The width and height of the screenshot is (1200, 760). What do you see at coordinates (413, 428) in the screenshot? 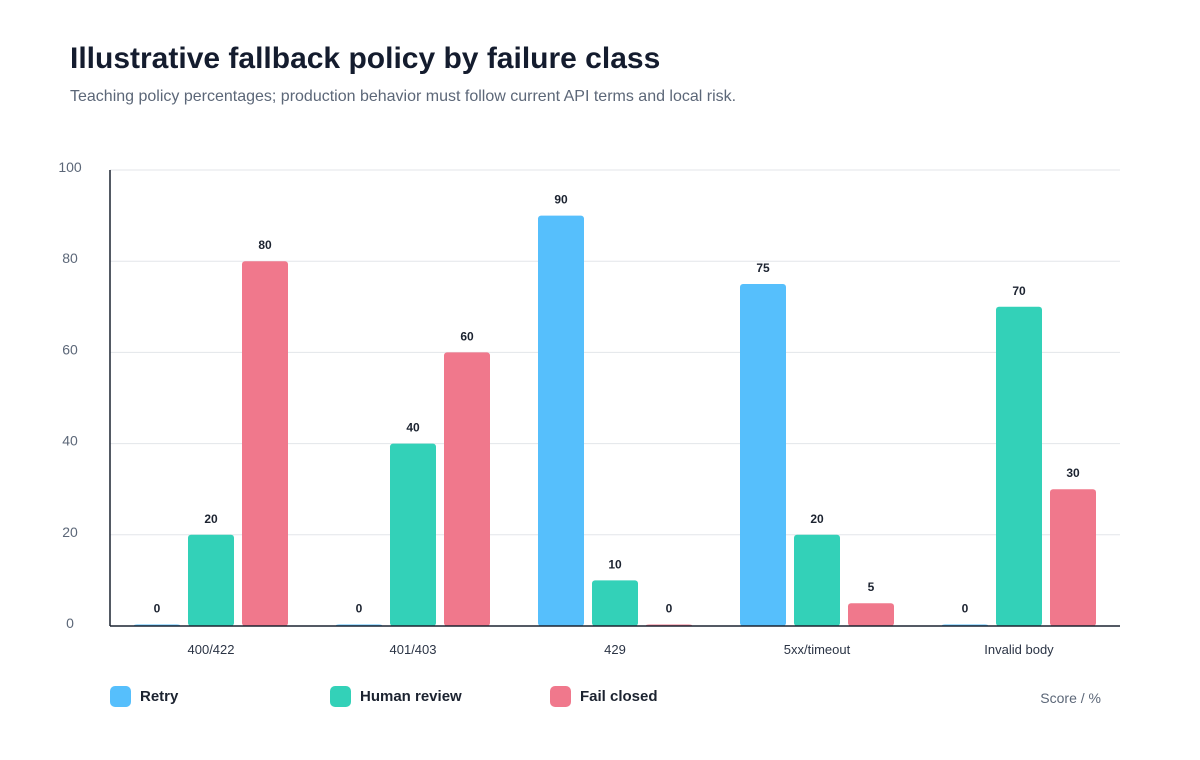
I see `data-label-human-review-401-403: 40` at bounding box center [413, 428].